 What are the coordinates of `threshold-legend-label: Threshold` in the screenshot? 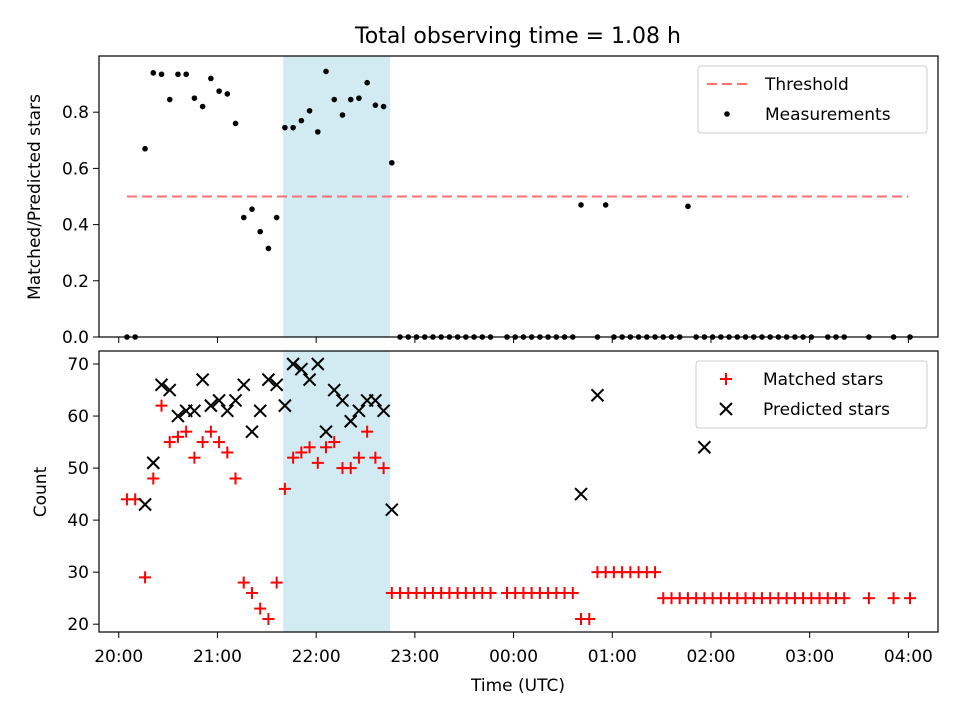 It's located at (806, 85).